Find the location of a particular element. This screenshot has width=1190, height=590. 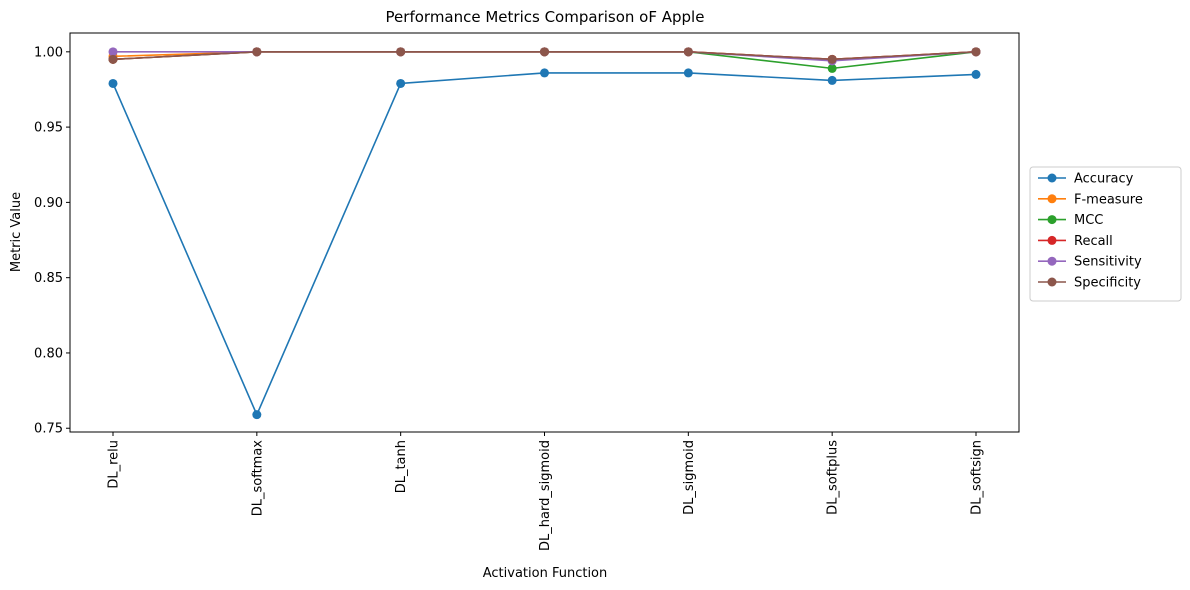

legend-item: Specificity is located at coordinates (1089, 283).